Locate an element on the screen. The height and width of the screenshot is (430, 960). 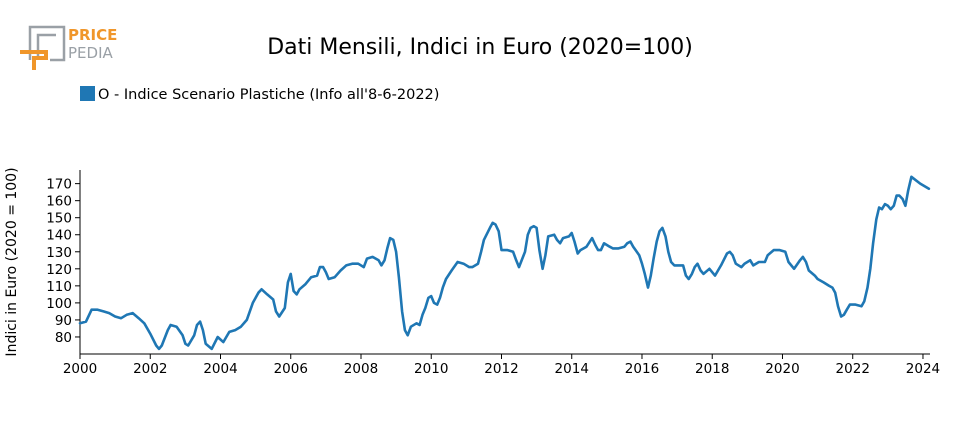
y-tick-label: 80 is located at coordinates (63, 338).